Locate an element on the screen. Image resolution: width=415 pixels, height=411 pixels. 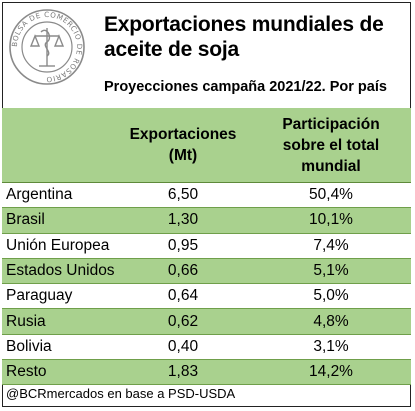
share-cell: 14,2% is located at coordinates (331, 372).